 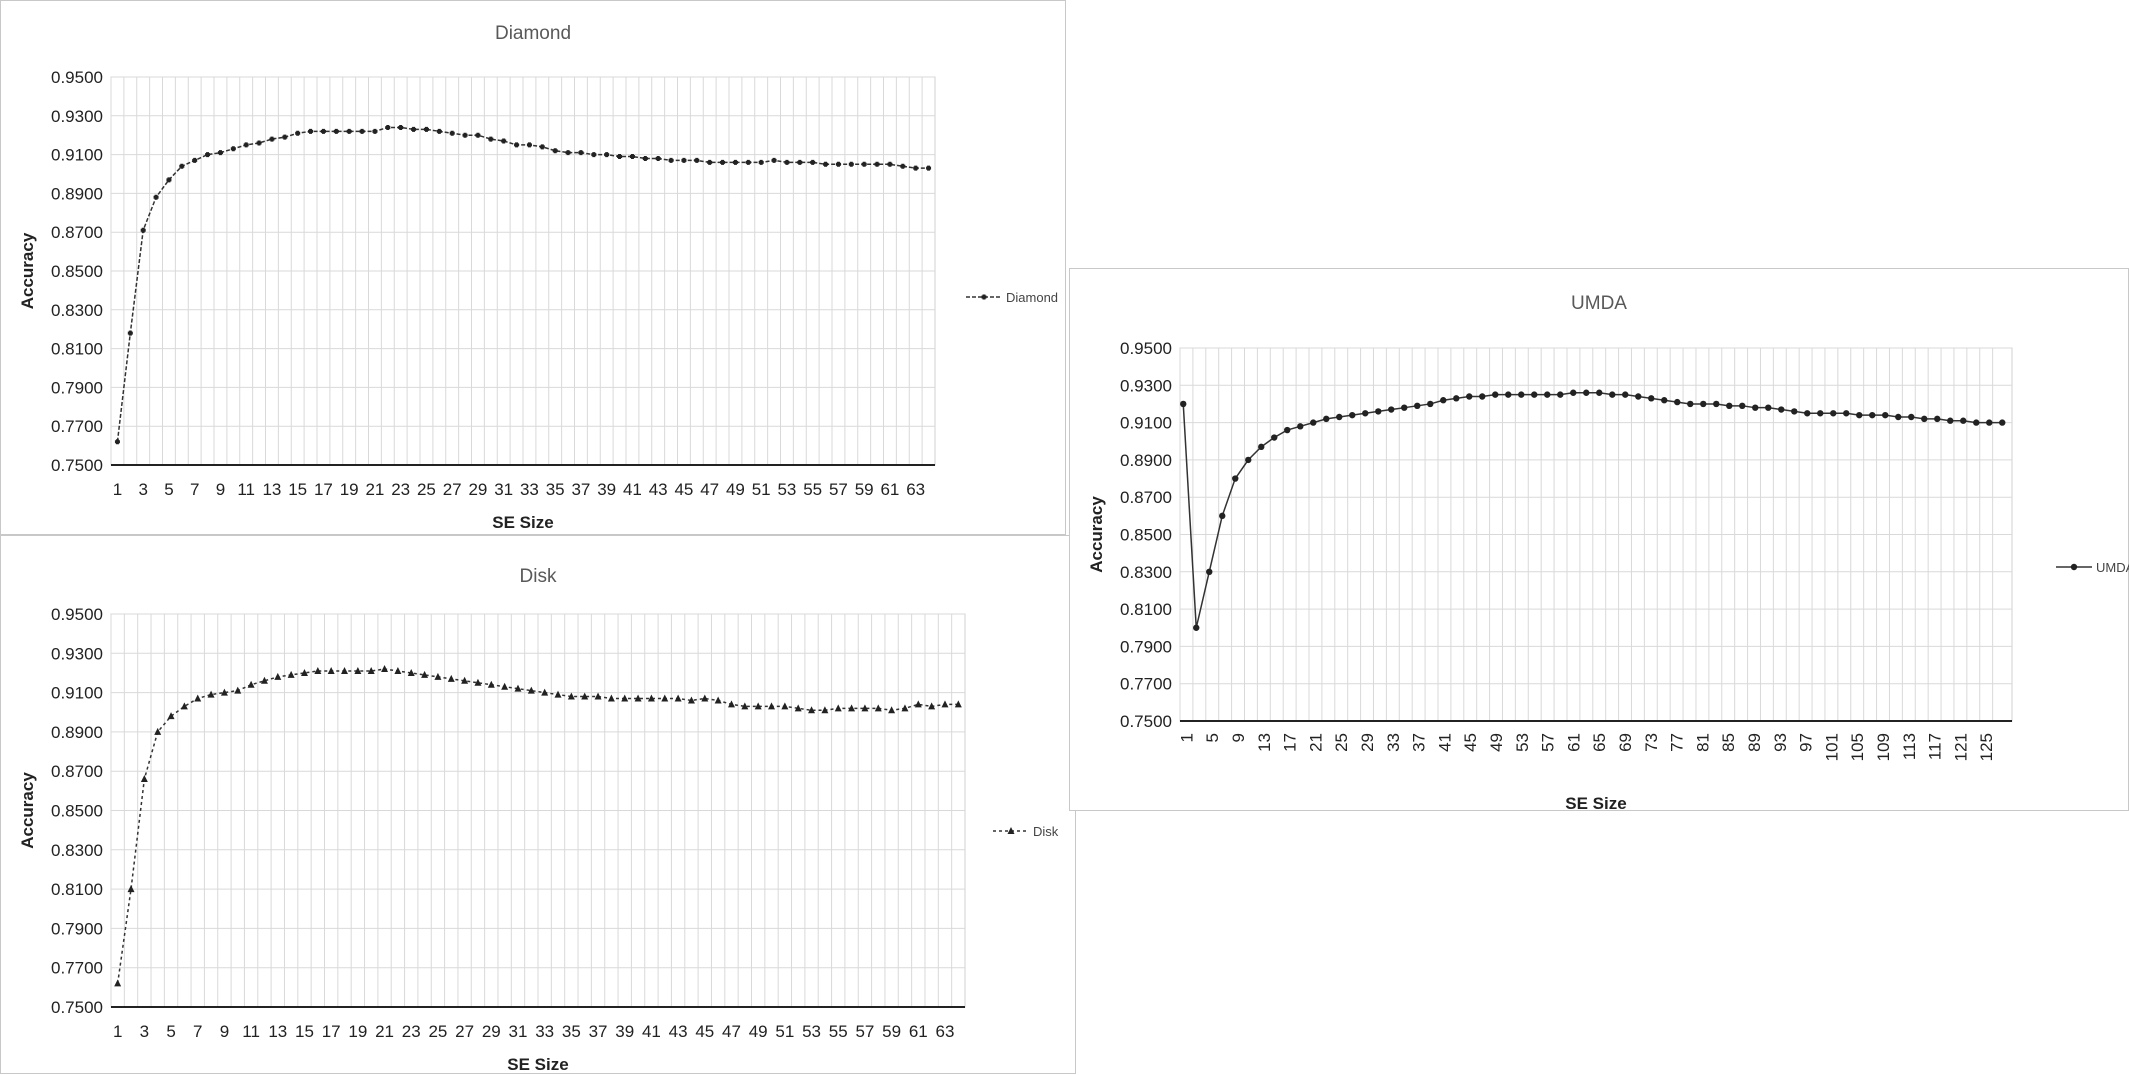 I want to click on y-tick-label: 0.8300, so click(x=77, y=850).